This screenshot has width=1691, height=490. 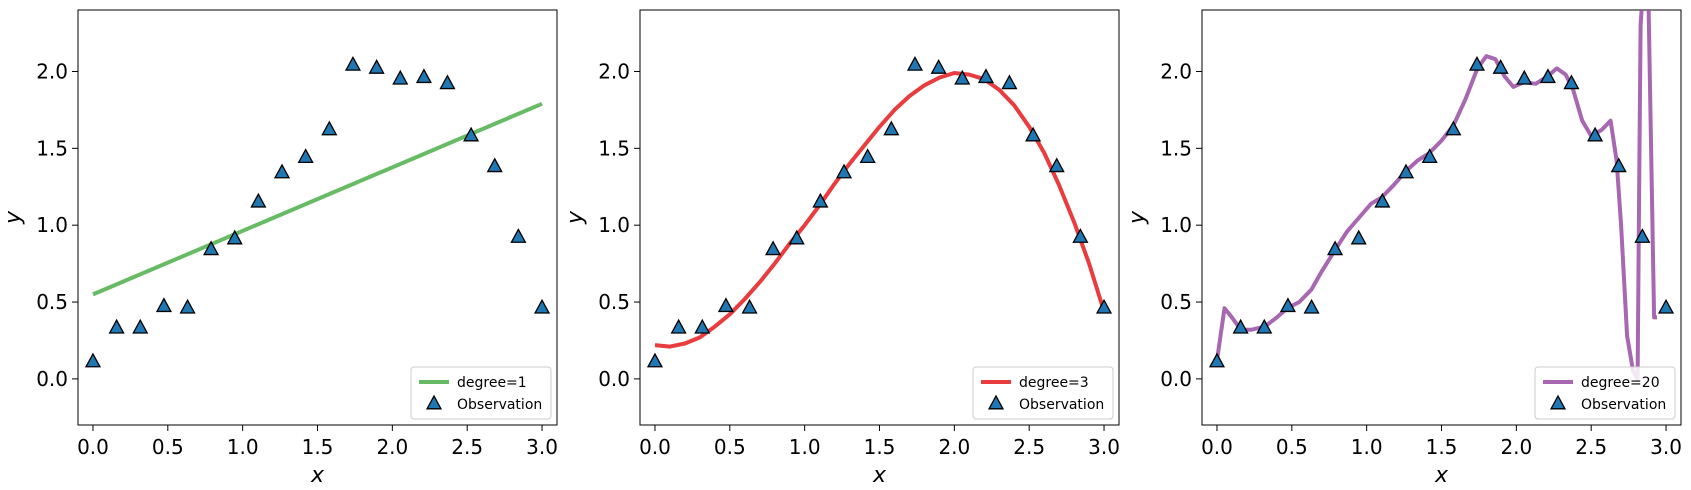 What do you see at coordinates (481, 393) in the screenshot?
I see `legend: degree=1 Observation` at bounding box center [481, 393].